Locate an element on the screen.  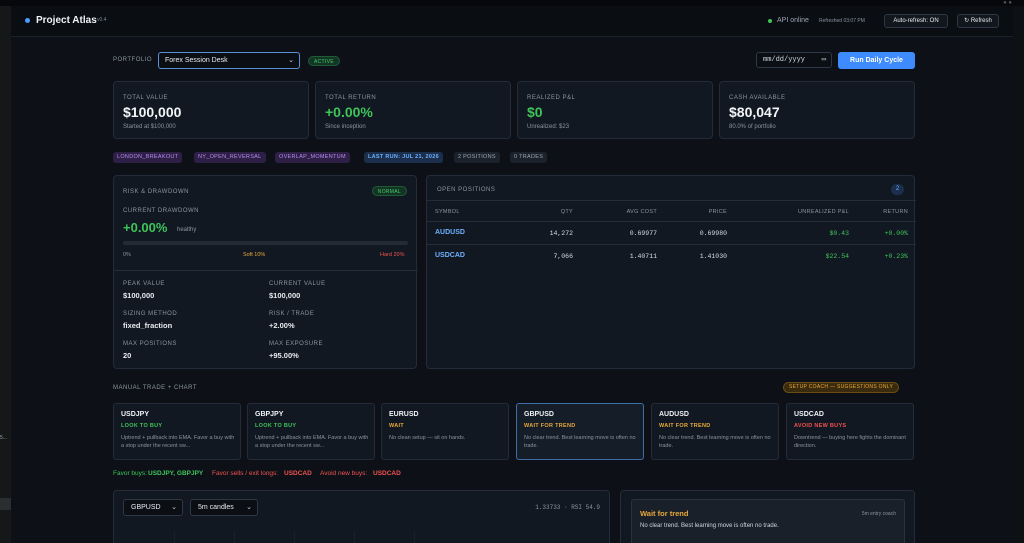
drawdown-state: healthy is located at coordinates (187, 230).